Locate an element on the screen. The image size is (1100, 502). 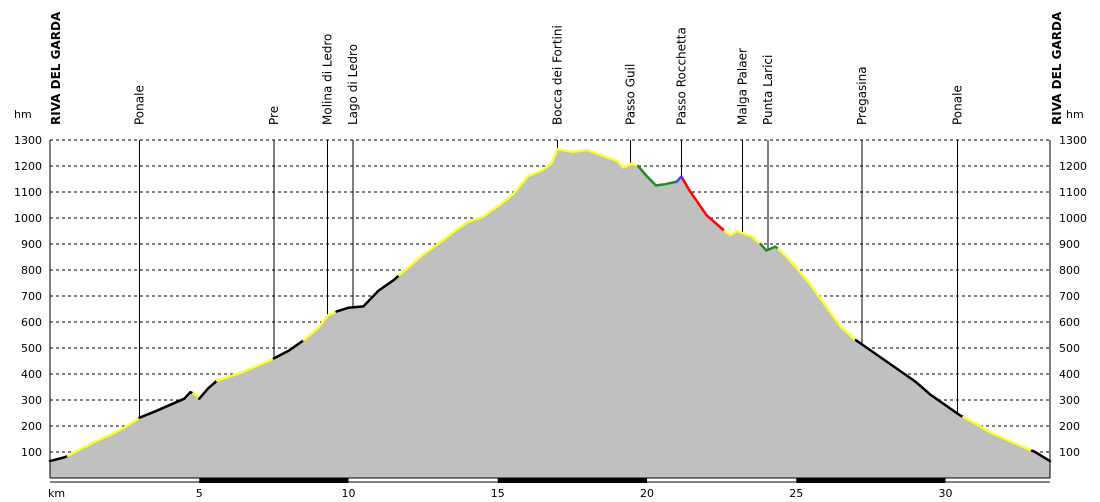
waypoint-label: Bocca dei Fortini is located at coordinates (557, 75).